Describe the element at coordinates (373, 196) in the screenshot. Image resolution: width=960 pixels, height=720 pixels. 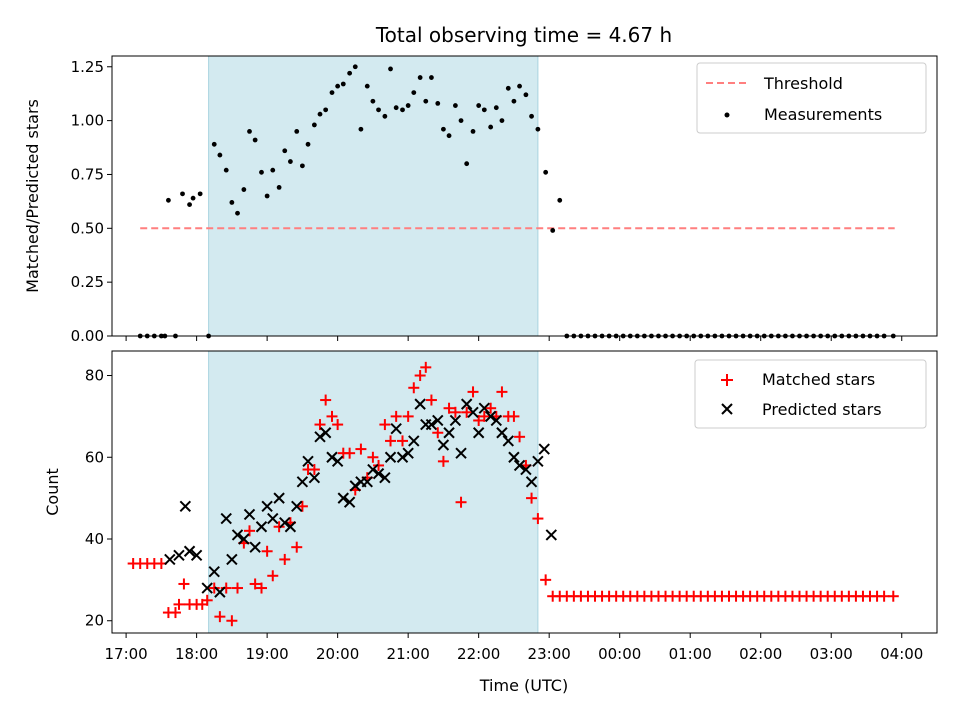
I see `top-shaded-span` at that location.